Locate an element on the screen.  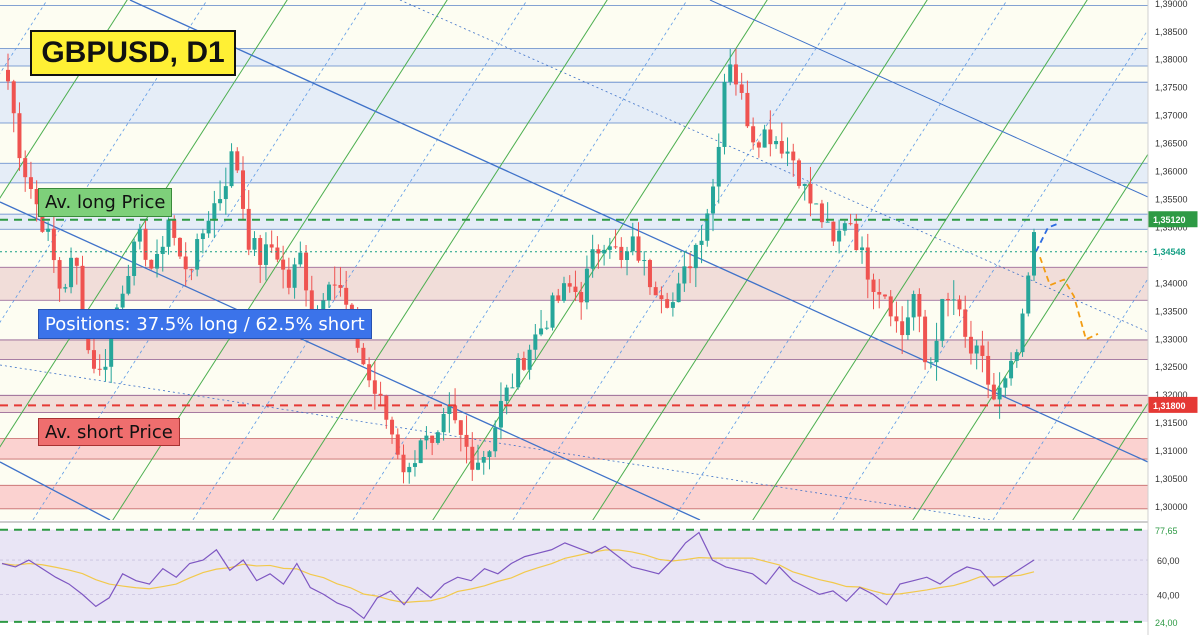
price-tick-label: 1,32000 is located at coordinates (1171, 395).